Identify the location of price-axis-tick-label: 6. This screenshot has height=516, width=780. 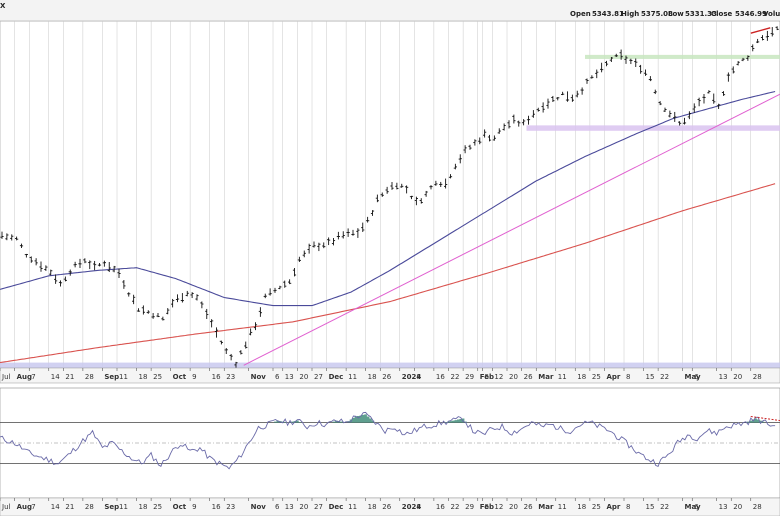
(277, 377).